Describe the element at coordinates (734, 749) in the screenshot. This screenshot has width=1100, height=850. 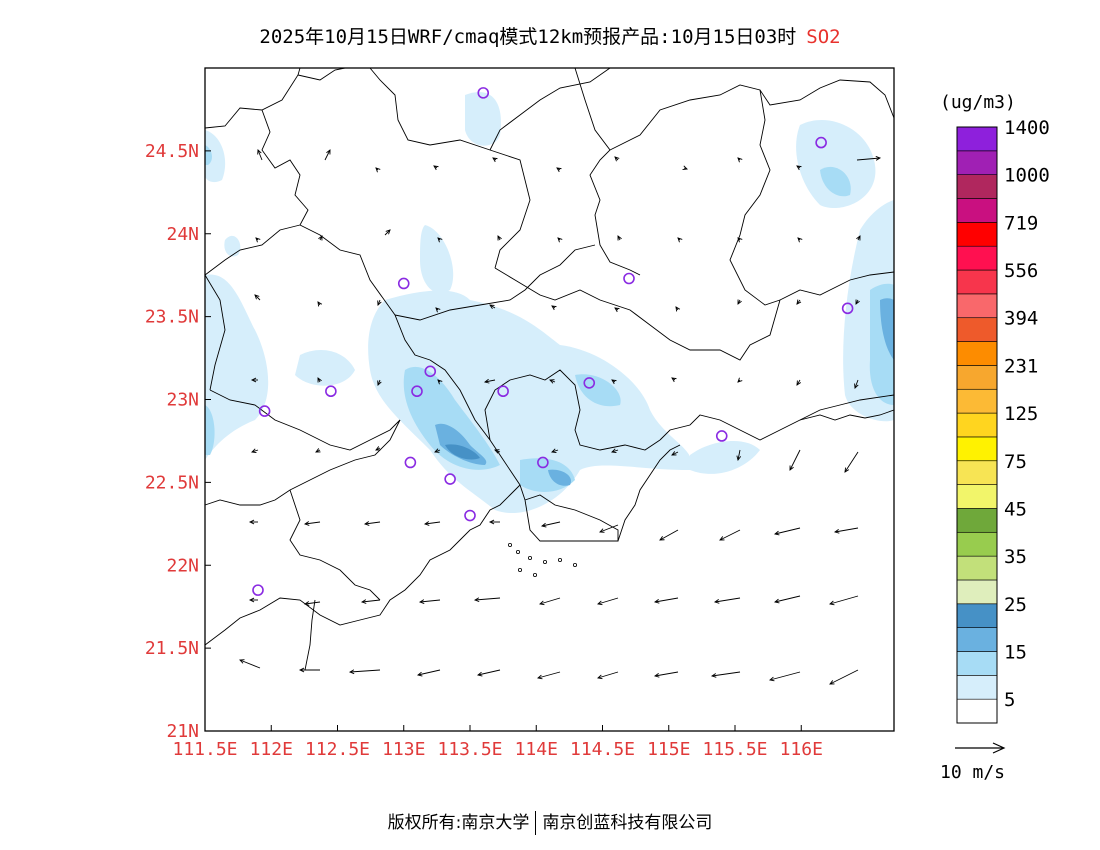
I see `x-tick-label-9: 115.5E` at that location.